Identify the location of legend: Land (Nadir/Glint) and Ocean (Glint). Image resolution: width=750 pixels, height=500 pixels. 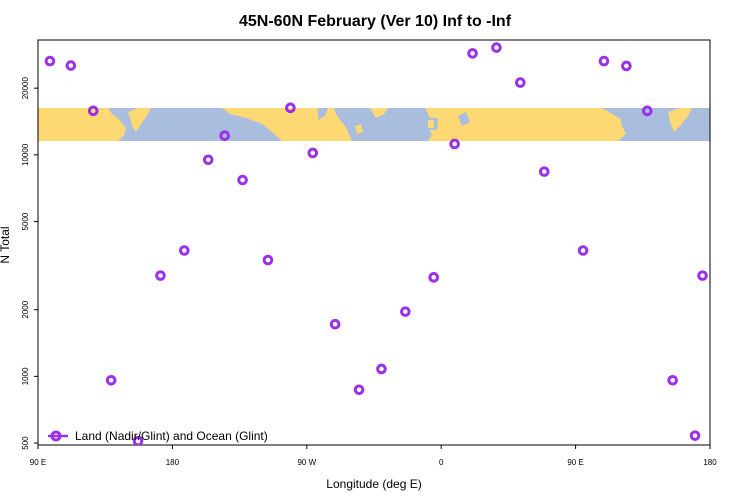
(158, 436).